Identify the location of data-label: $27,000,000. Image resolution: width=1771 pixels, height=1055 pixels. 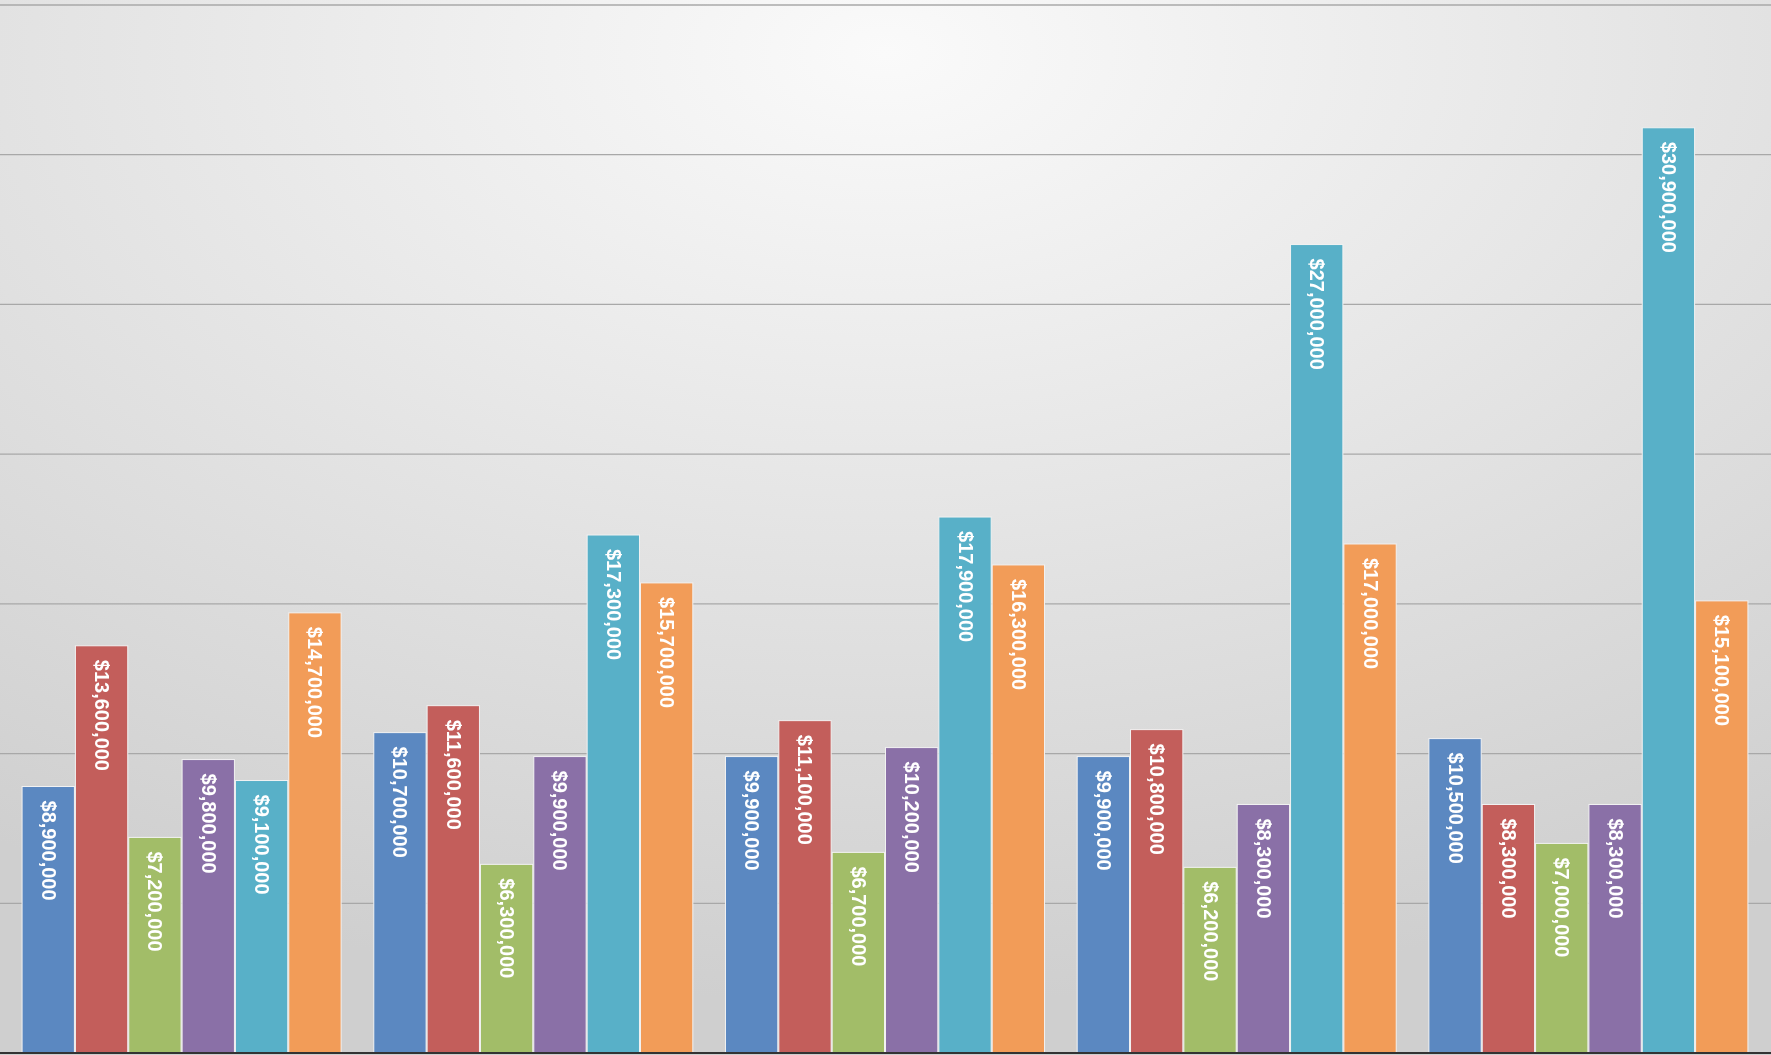
(1317, 314).